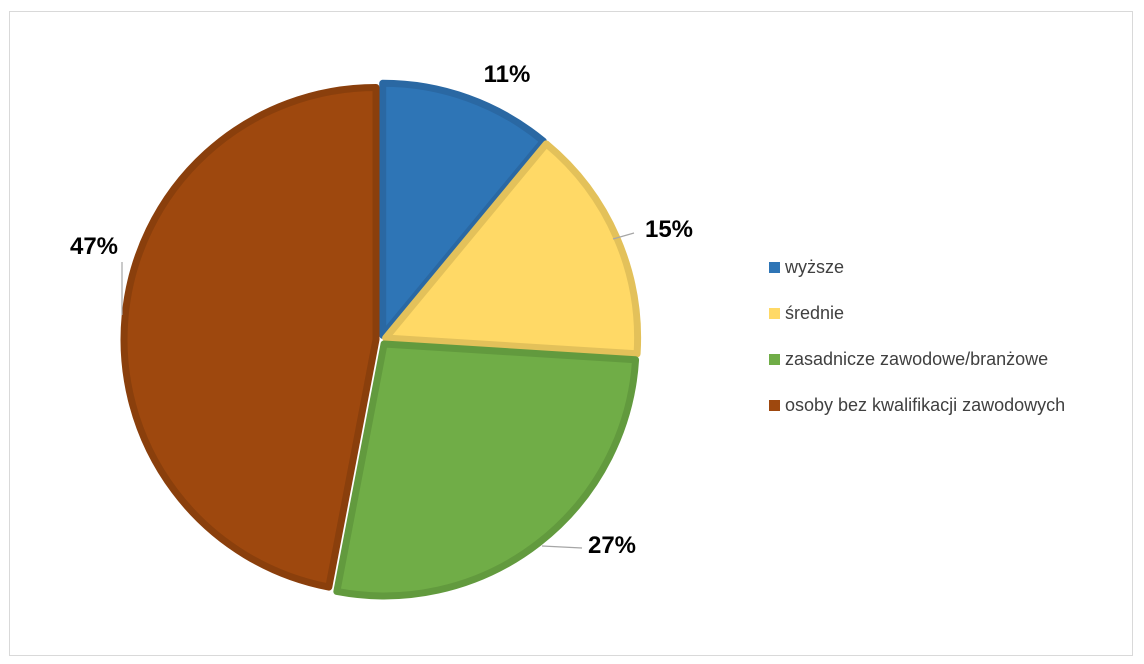  I want to click on data-label-srednie: 15%, so click(669, 229).